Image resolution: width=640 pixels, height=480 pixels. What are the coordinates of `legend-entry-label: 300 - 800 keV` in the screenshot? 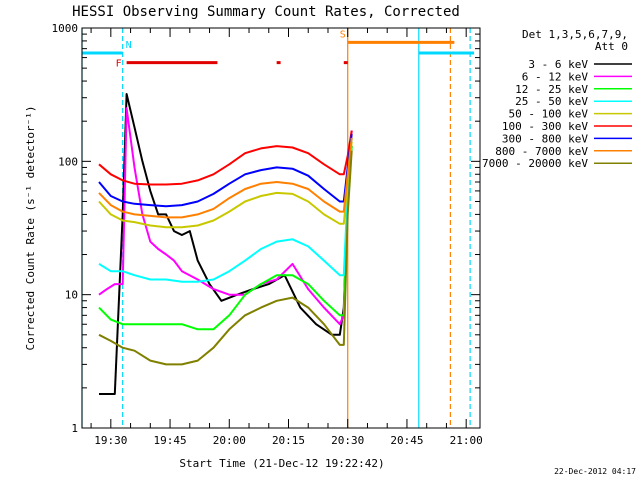 It's located at (545, 138).